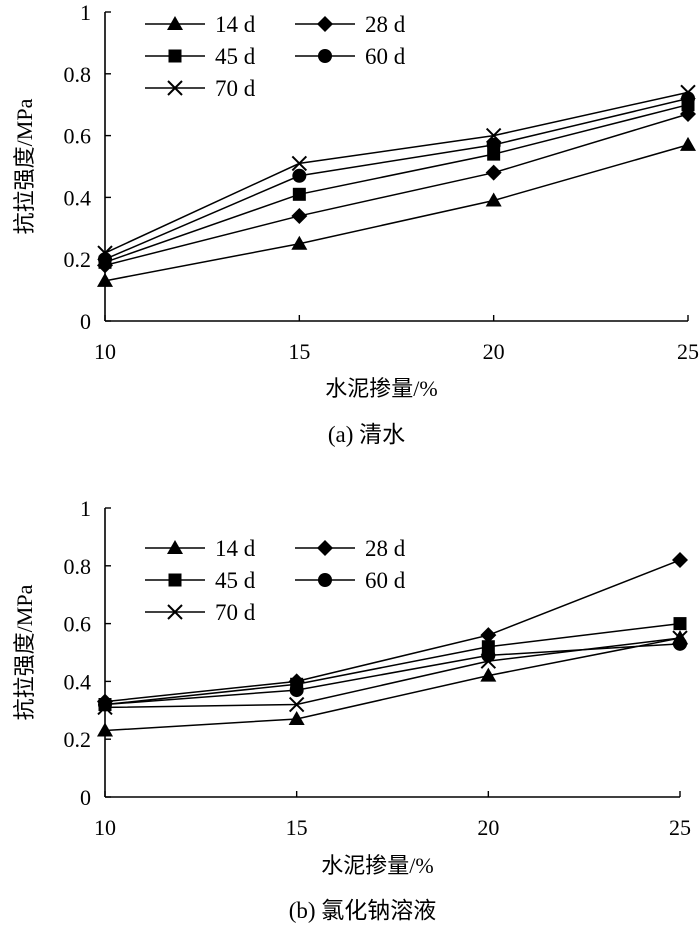 The height and width of the screenshot is (925, 700). I want to click on series-14d, so click(396, 211).